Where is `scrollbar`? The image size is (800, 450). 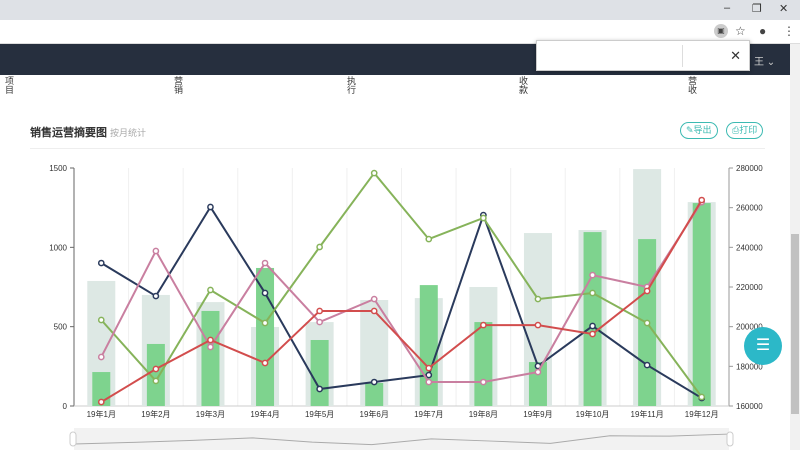
scrollbar is located at coordinates (795, 247).